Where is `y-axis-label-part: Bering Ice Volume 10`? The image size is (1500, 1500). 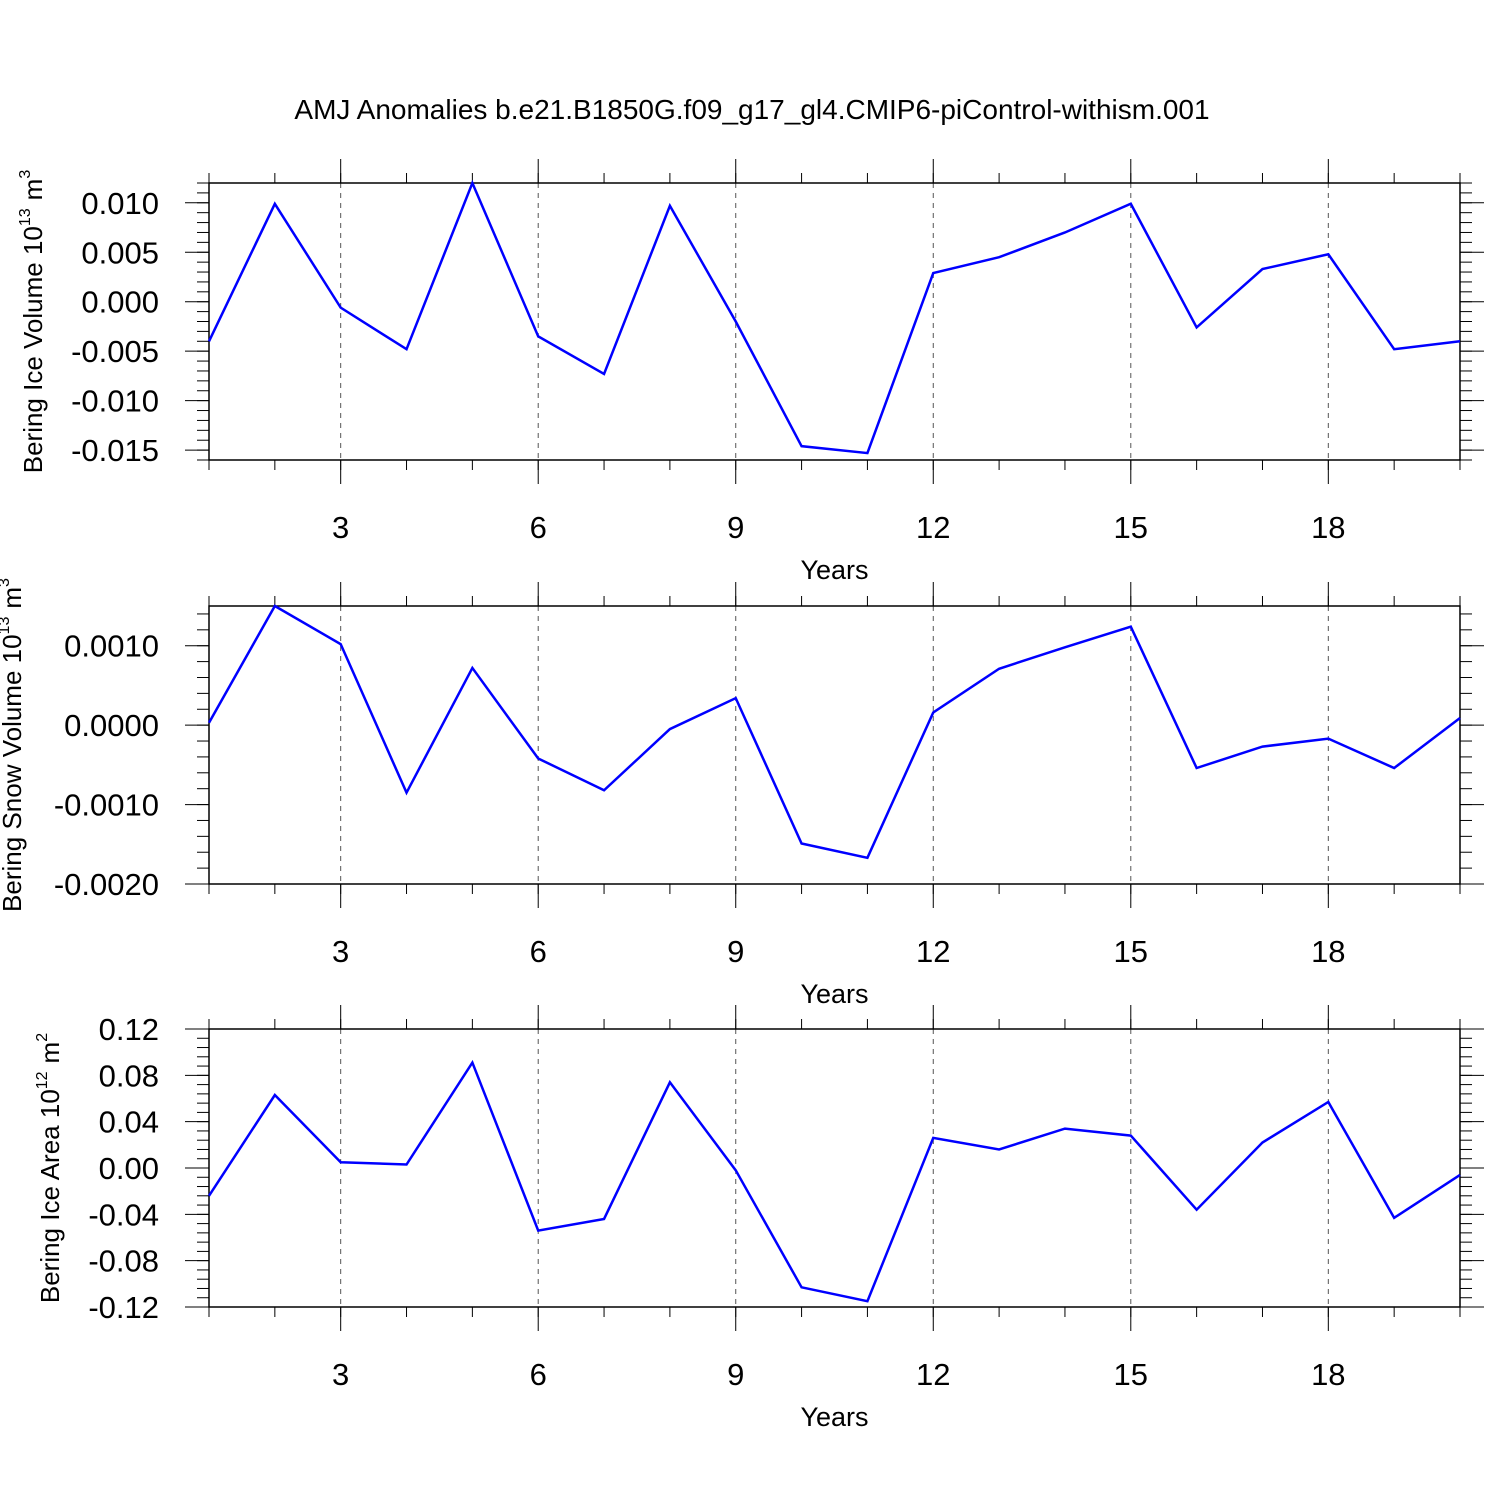
y-axis-label-part: Bering Ice Volume 10 is located at coordinates (33, 349).